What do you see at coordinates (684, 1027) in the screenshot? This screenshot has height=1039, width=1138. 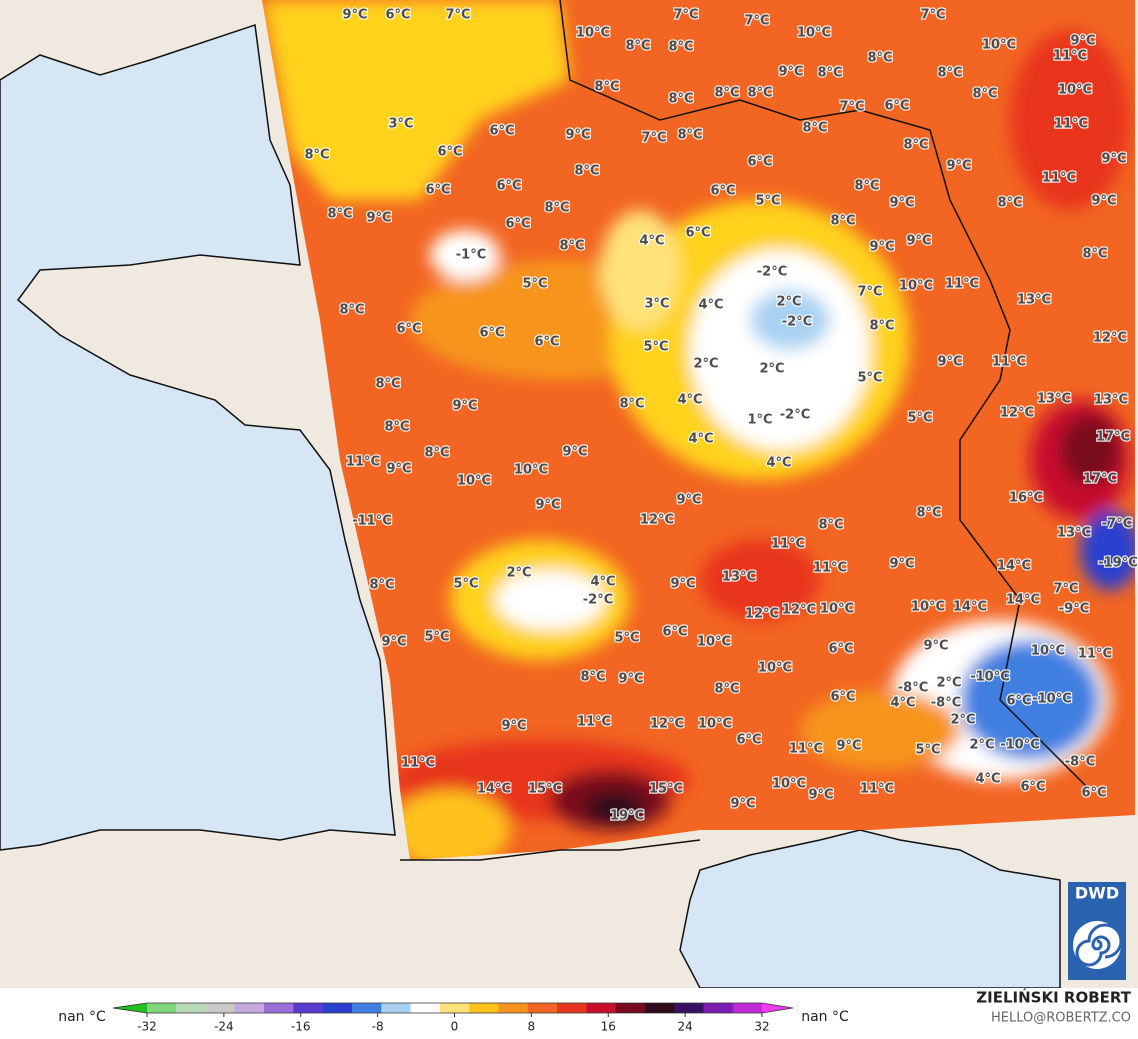 I see `colorbar-tick-label: 24` at bounding box center [684, 1027].